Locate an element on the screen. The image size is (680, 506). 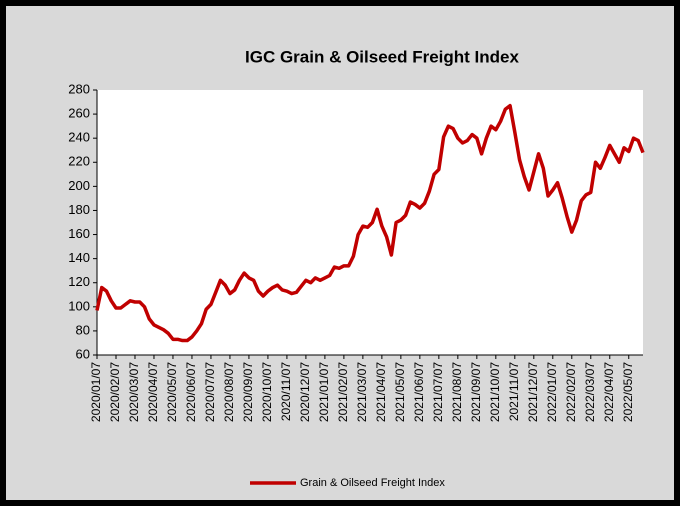
legend-label: Grain & Oilseed Freight Index is located at coordinates (372, 483).